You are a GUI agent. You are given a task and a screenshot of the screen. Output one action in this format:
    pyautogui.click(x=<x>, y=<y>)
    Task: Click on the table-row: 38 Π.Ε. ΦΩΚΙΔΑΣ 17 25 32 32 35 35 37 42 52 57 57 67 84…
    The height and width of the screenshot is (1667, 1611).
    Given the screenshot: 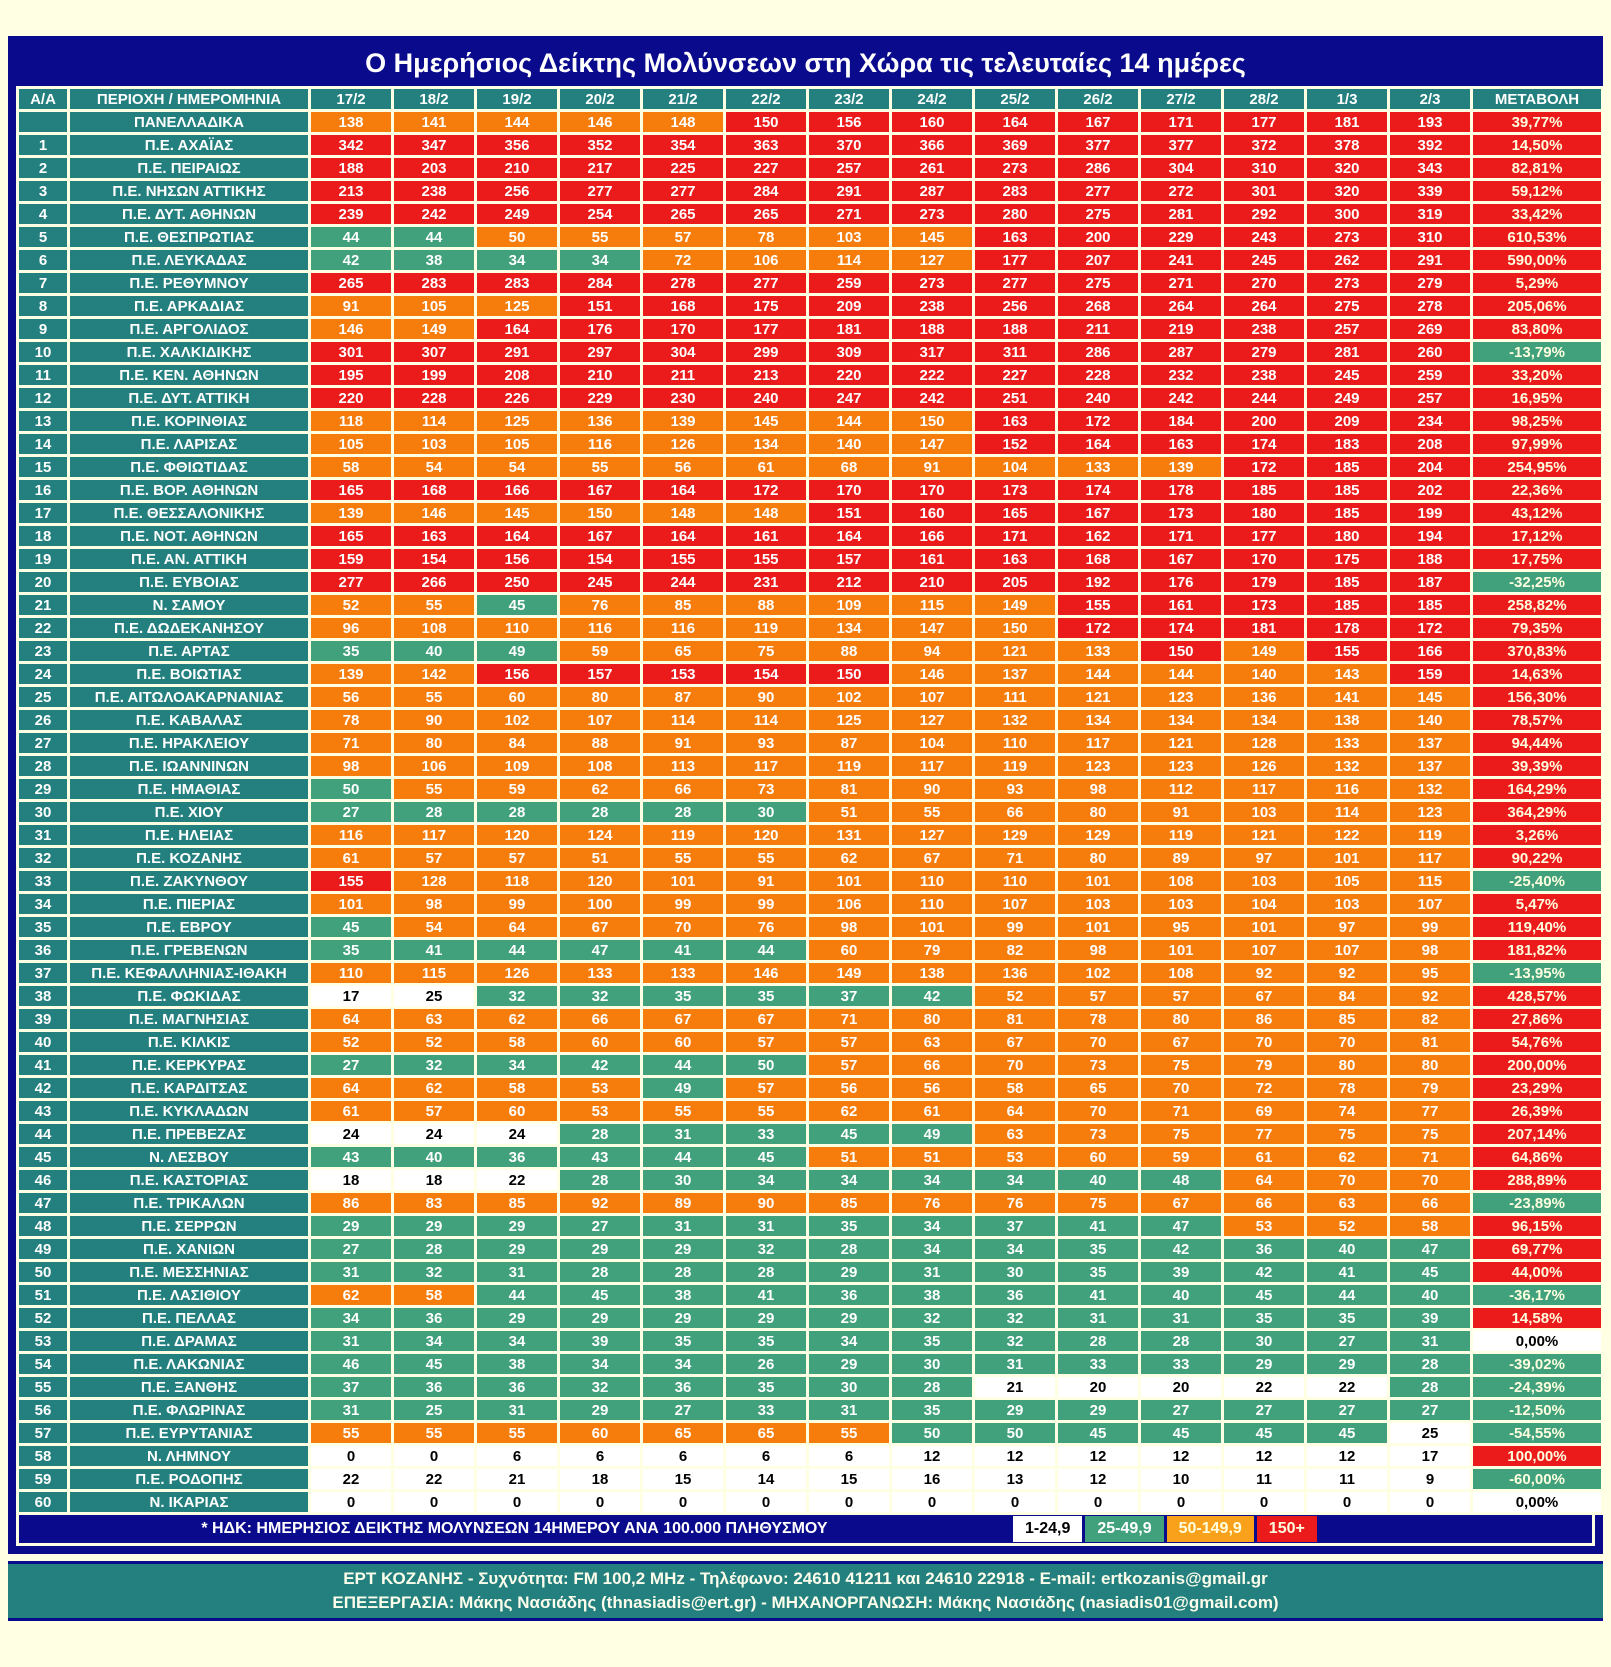 What is the action you would take?
    pyautogui.click(x=810, y=996)
    